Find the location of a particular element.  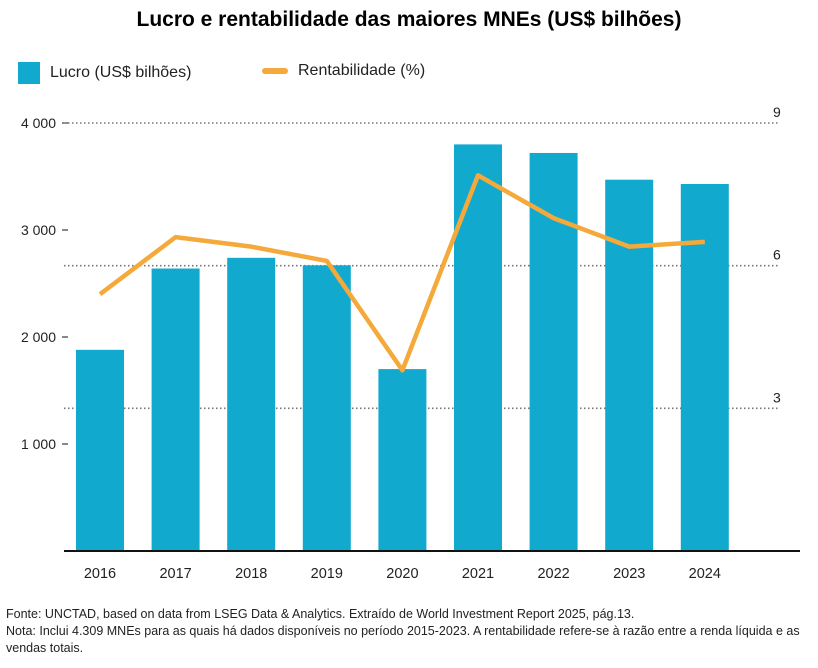

x-tick-label: 2020 is located at coordinates (402, 574).